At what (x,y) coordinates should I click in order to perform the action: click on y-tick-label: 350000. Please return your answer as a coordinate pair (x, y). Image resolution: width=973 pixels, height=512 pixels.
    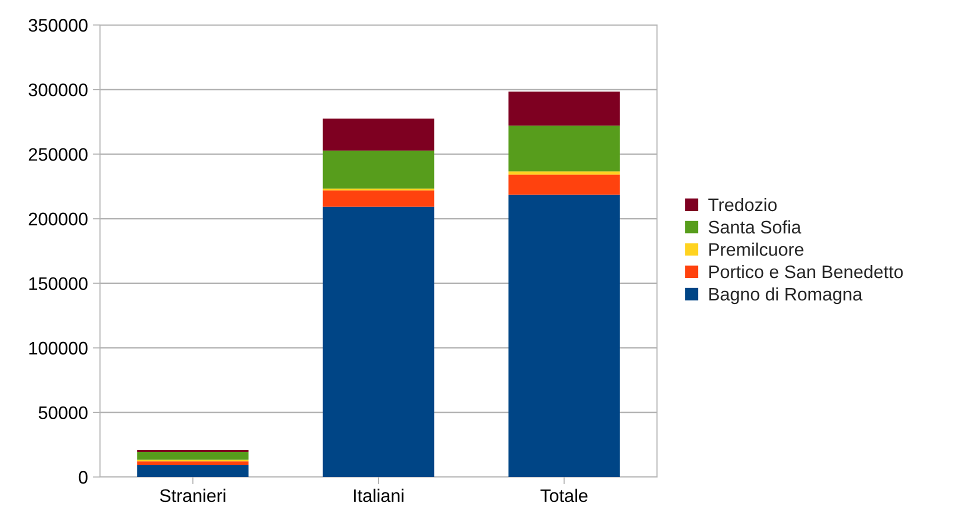
    Looking at the image, I should click on (58, 25).